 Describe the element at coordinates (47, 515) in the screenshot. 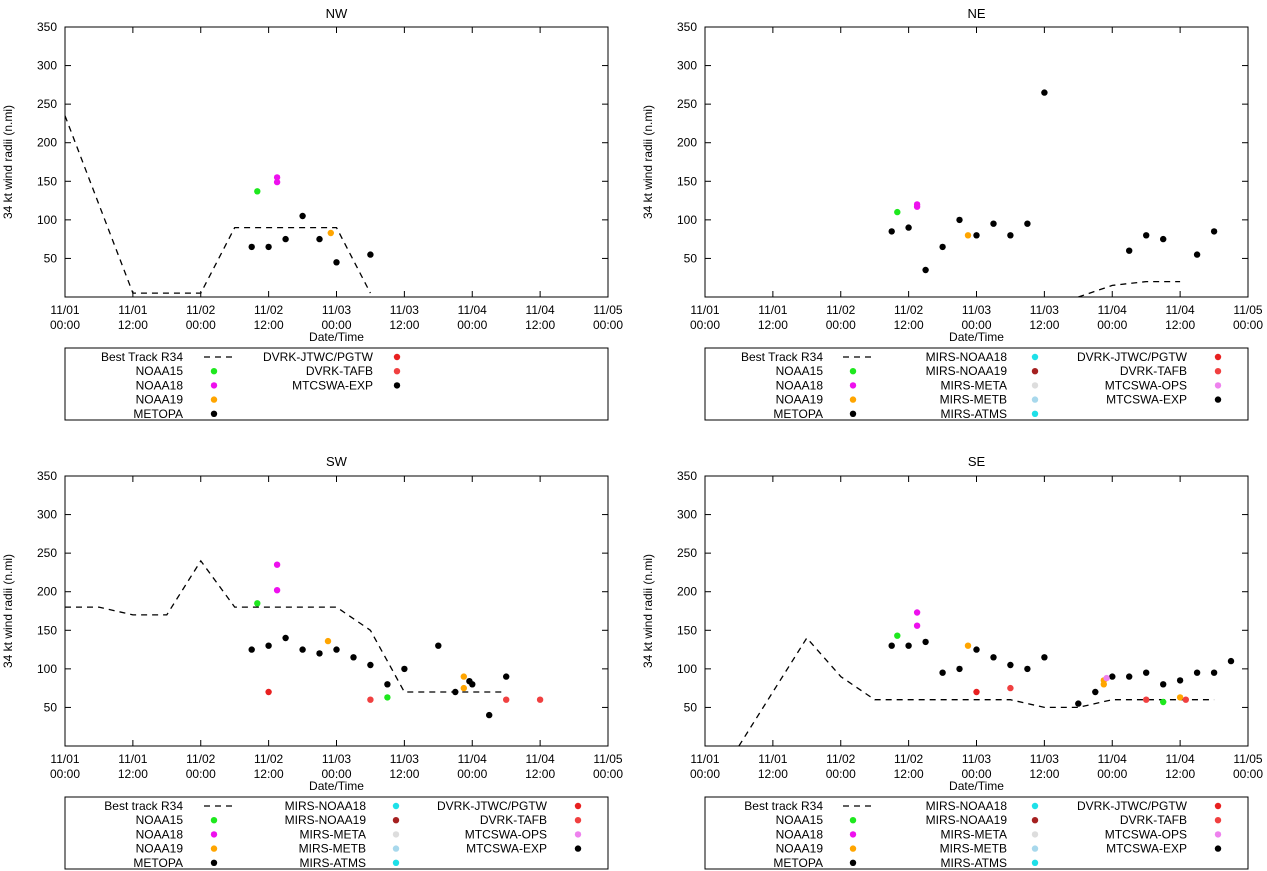

I see `y-tick-label: 300` at that location.